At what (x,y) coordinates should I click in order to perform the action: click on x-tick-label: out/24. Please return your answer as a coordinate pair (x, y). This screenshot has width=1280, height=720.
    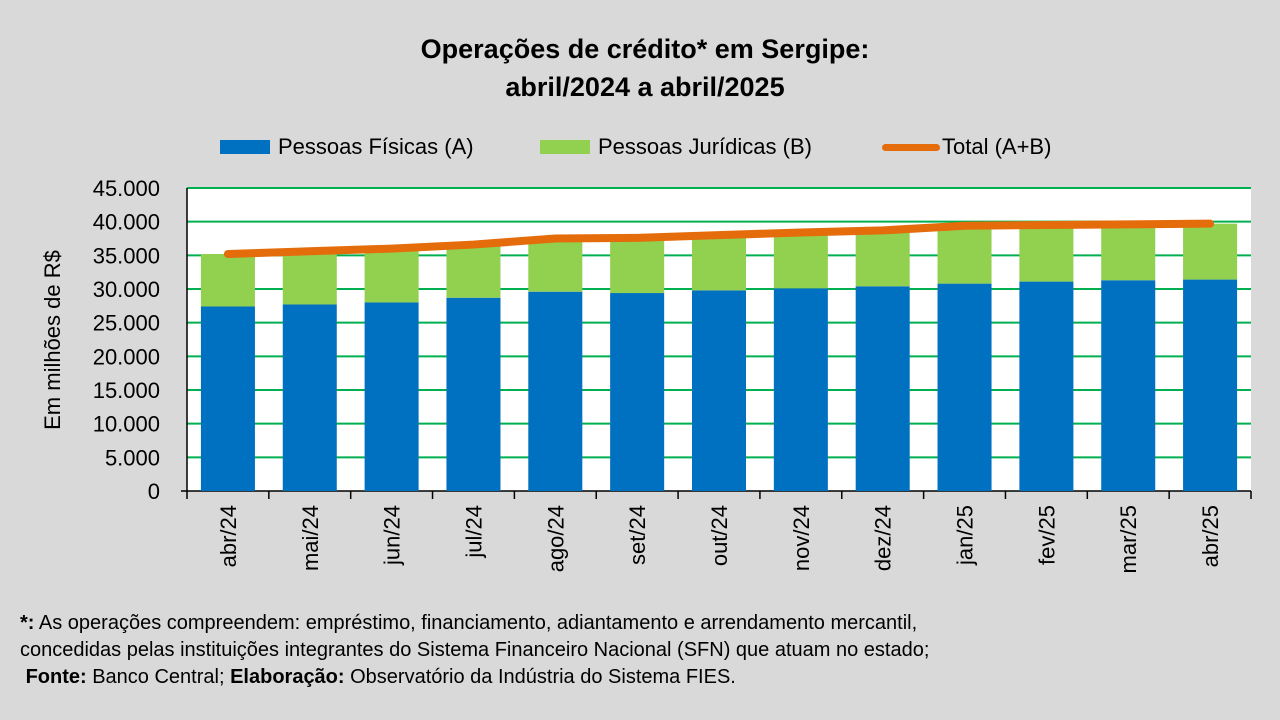
    Looking at the image, I should click on (719, 535).